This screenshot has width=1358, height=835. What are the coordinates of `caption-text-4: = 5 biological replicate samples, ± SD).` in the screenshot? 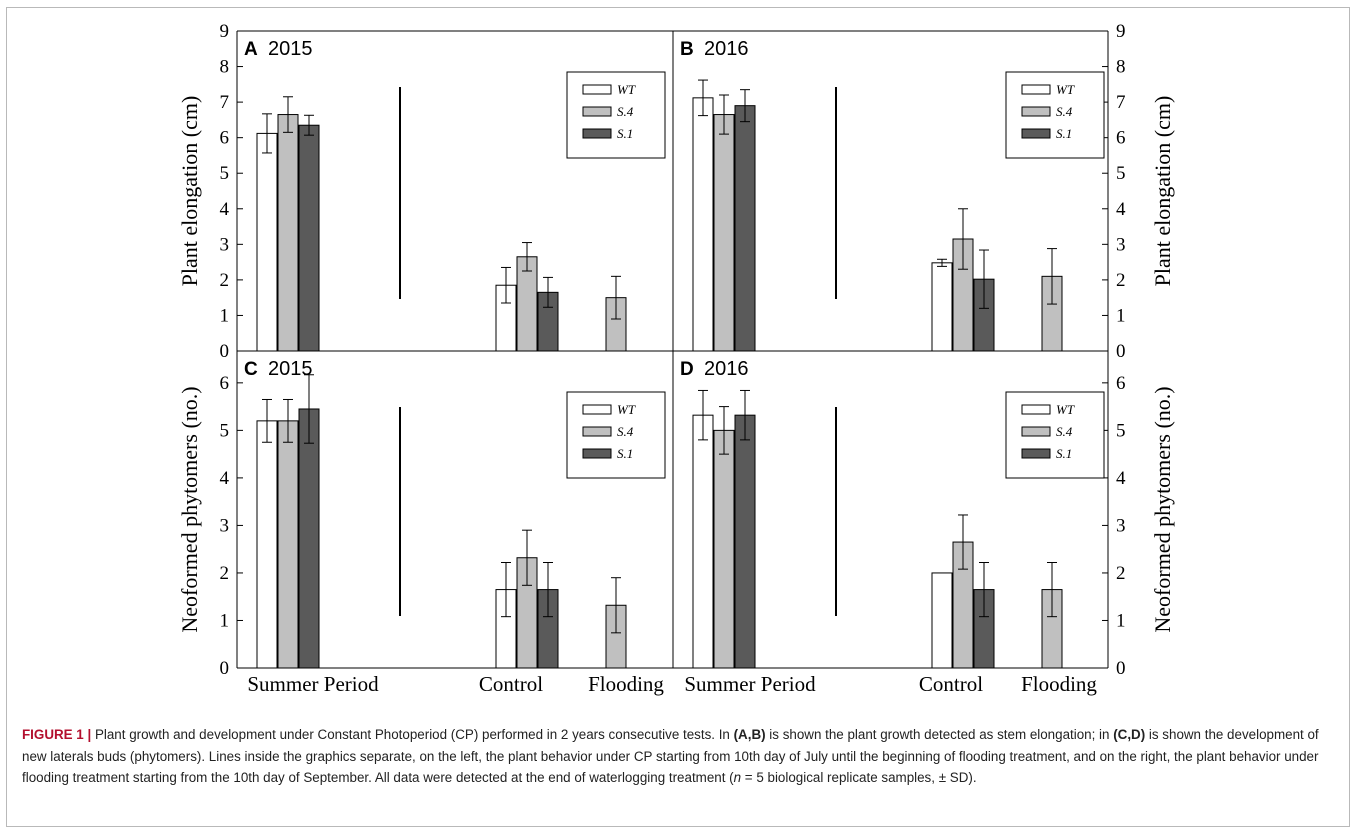 It's located at (859, 777).